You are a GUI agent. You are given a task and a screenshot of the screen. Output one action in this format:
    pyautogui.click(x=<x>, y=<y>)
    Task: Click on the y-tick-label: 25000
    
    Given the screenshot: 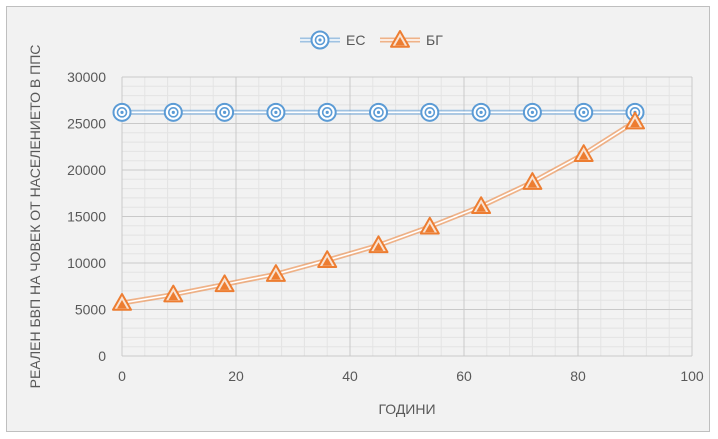 What is the action you would take?
    pyautogui.click(x=86, y=124)
    